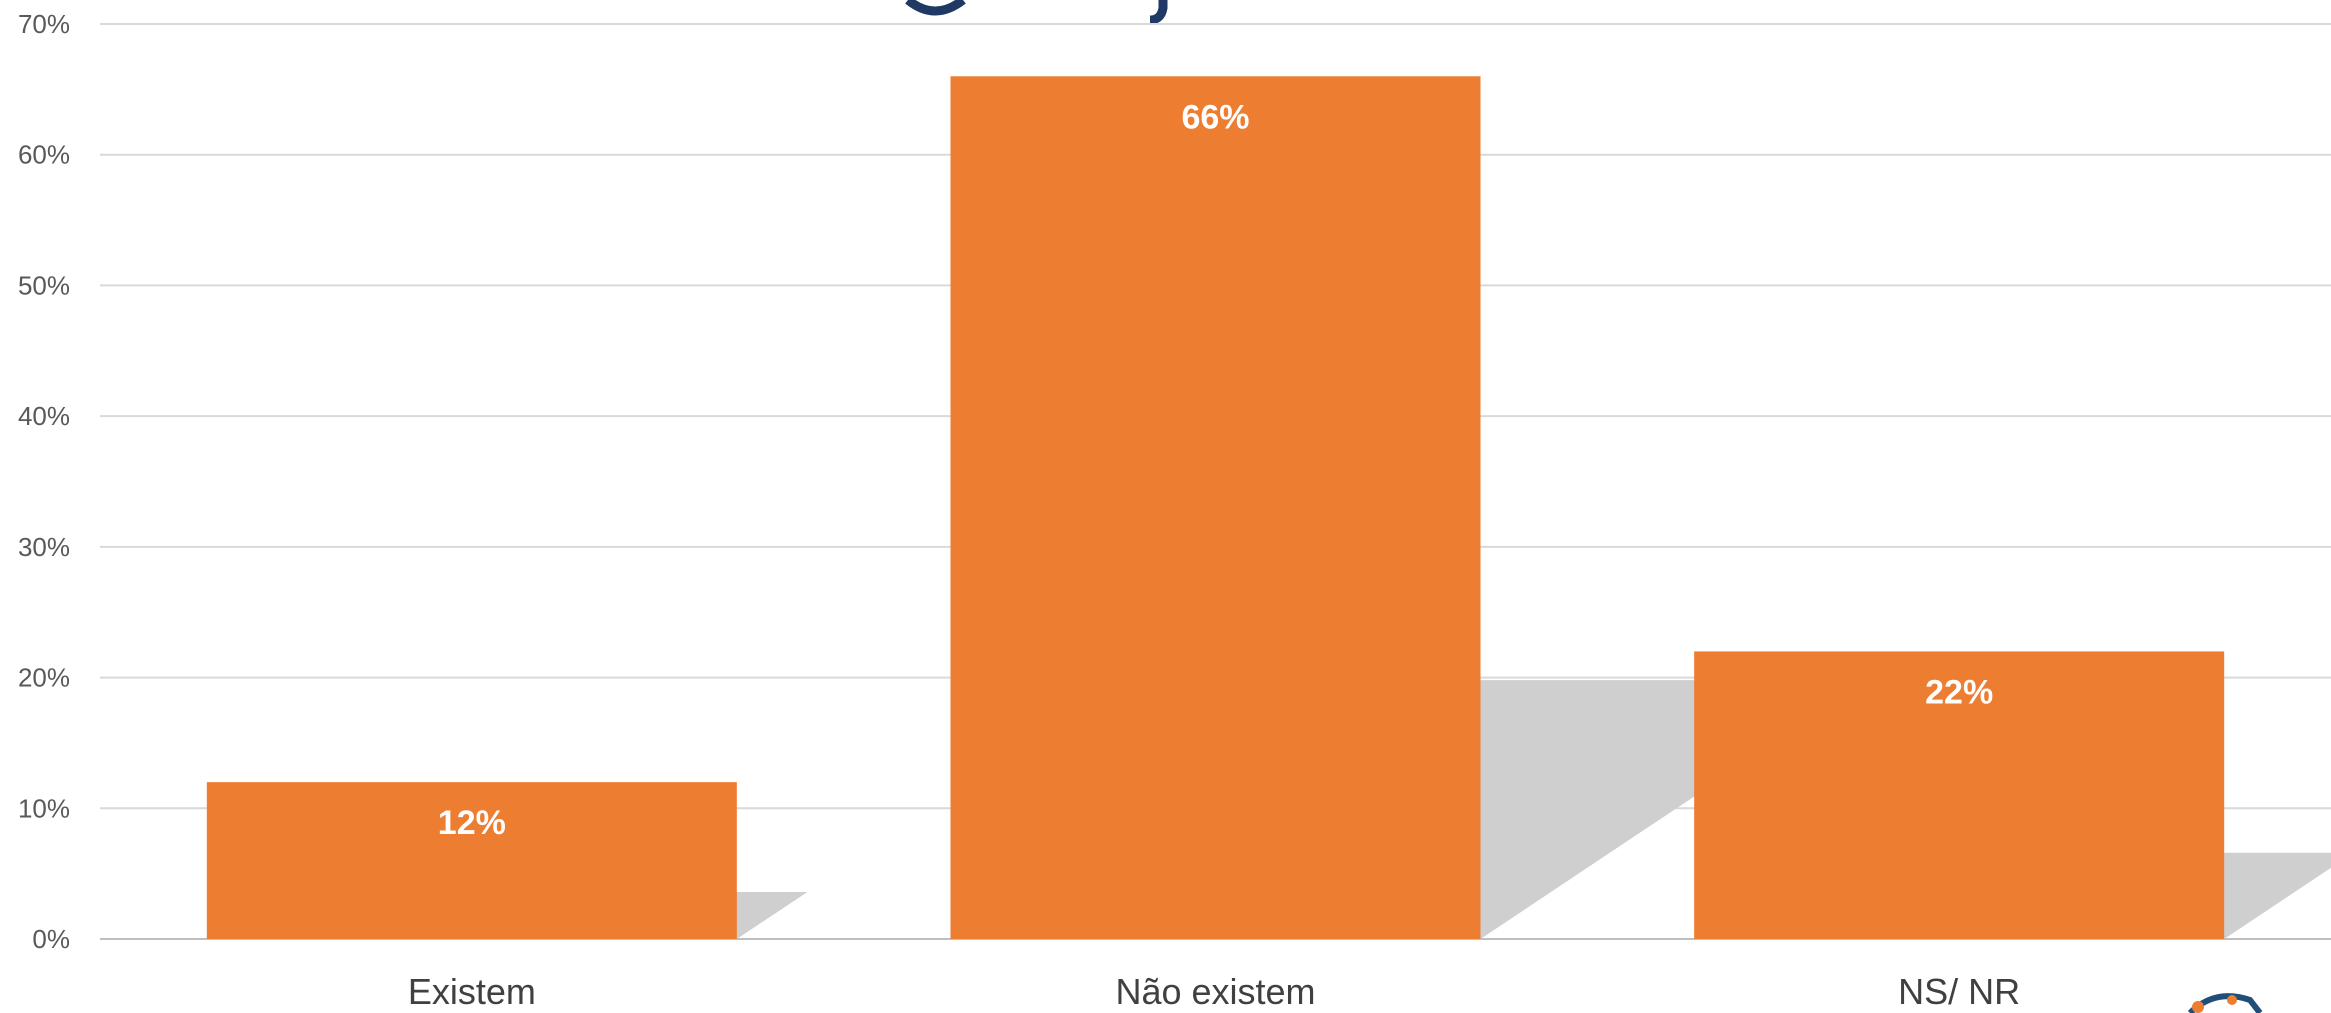 The image size is (2331, 1013). What do you see at coordinates (1959, 692) in the screenshot?
I see `bar-data-label: 22%` at bounding box center [1959, 692].